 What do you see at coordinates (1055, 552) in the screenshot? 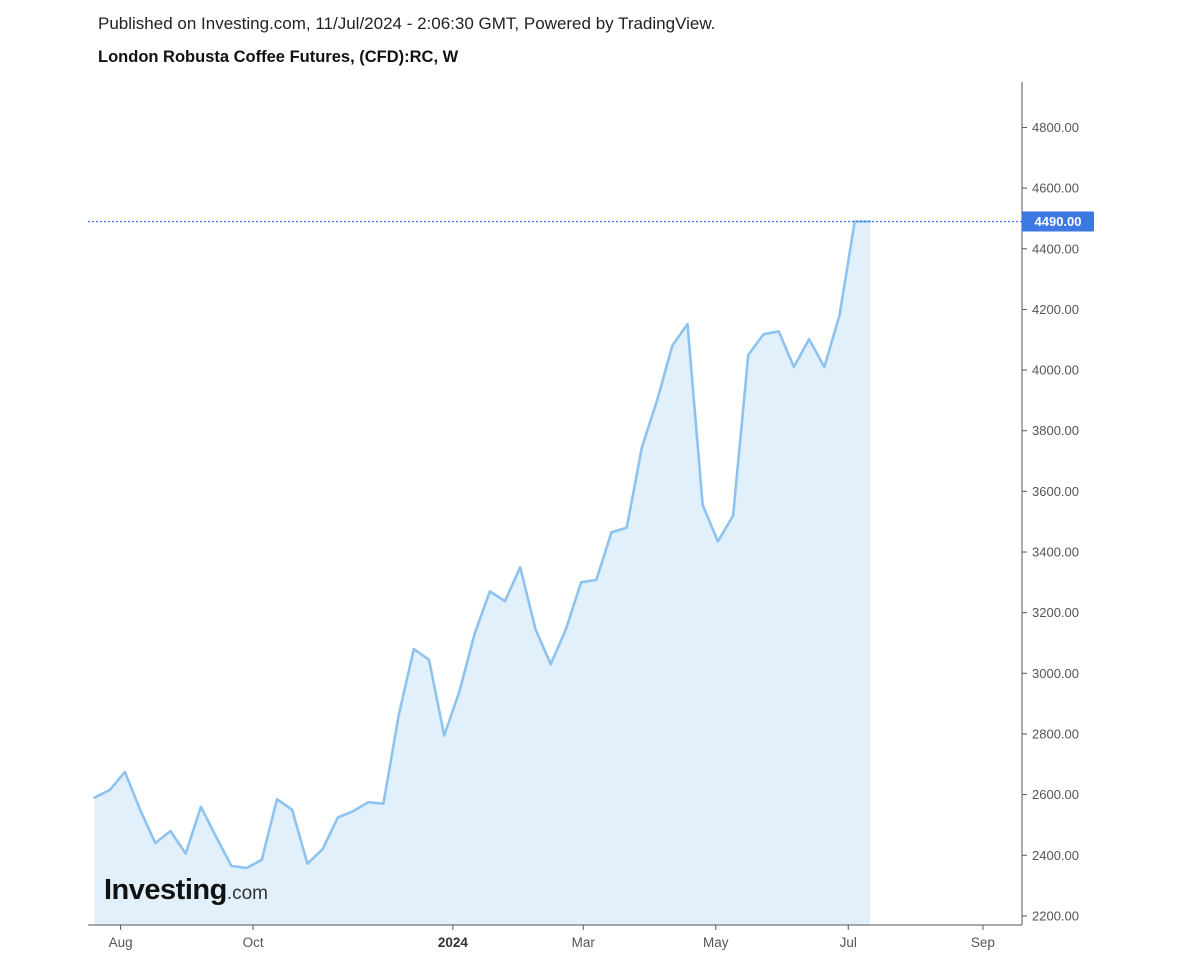
I see `y-tick-label: 3400.00` at bounding box center [1055, 552].